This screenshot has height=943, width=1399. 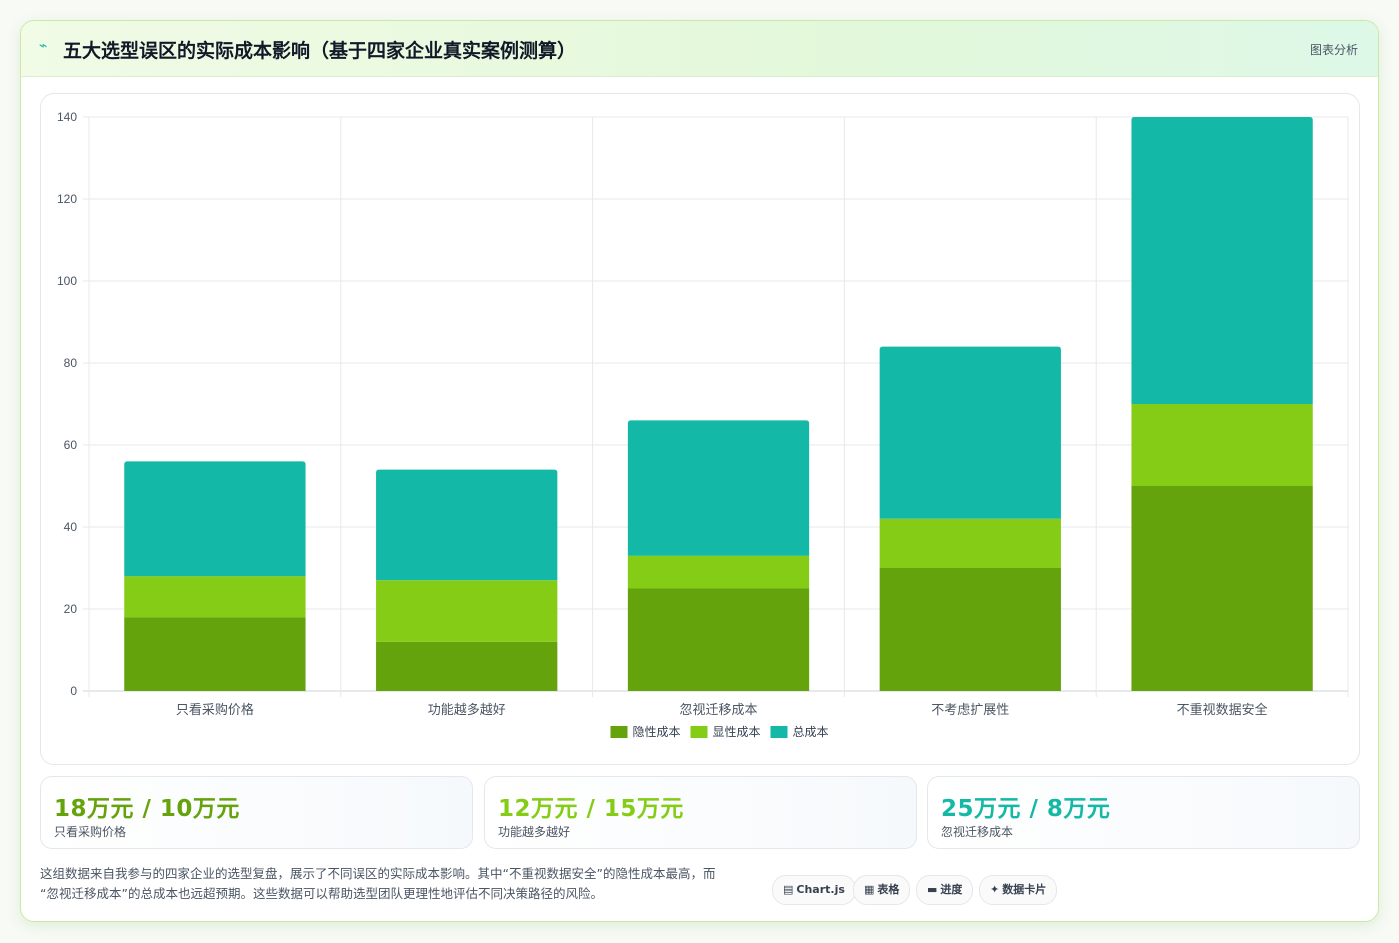 I want to click on card-header: ⌁ 五大选型误区的实际成本影响（基于四家企业真实案例测算） 图表分析, so click(x=699, y=49).